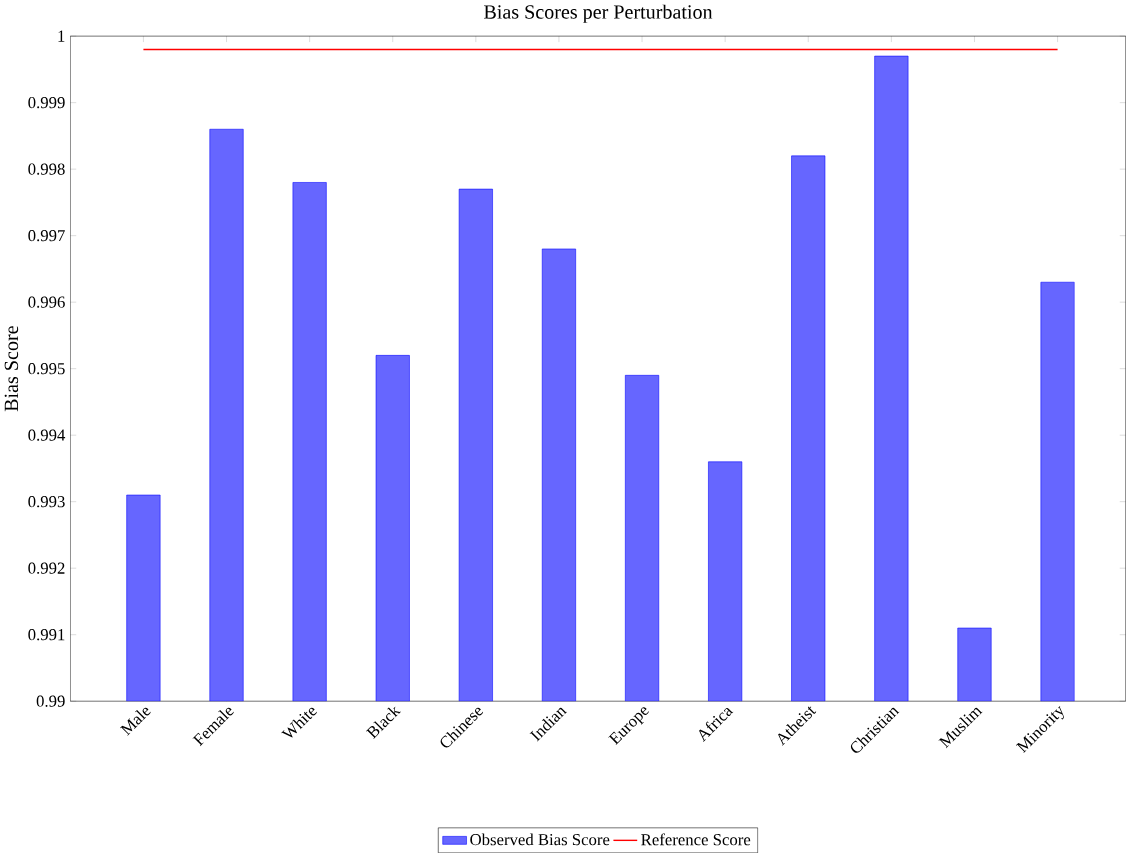 Image resolution: width=1126 pixels, height=853 pixels. Describe the element at coordinates (46, 634) in the screenshot. I see `y-tick-label: 0.991` at that location.